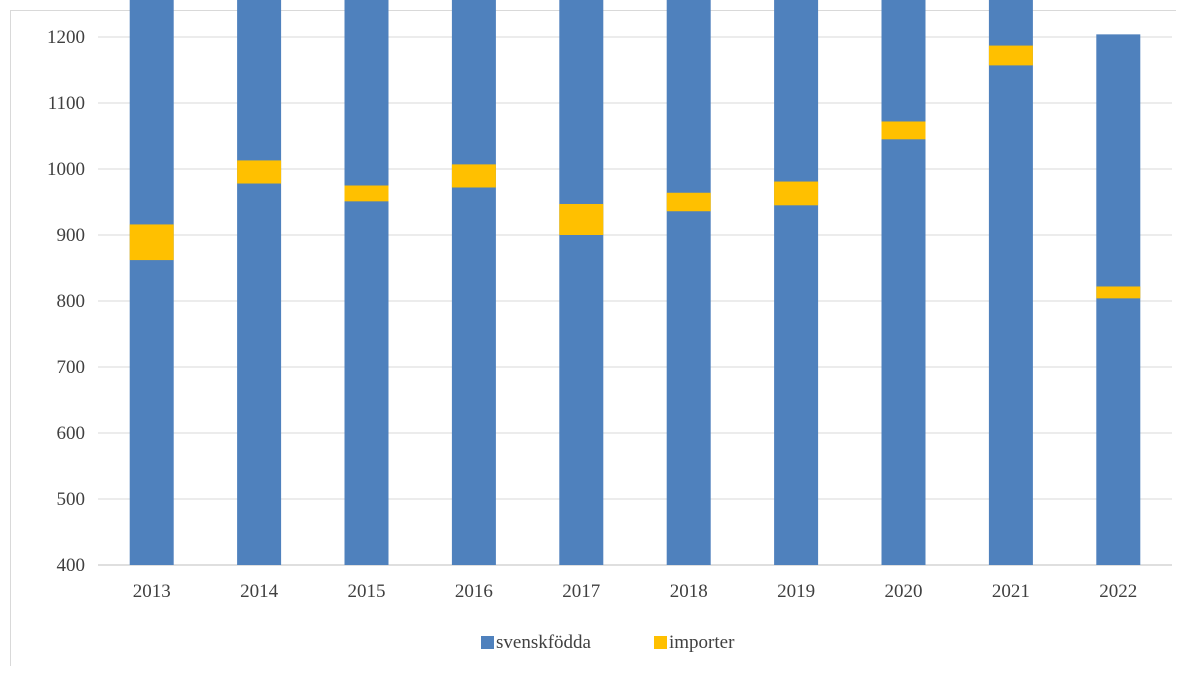 The width and height of the screenshot is (1186, 677). I want to click on y-tick-label: 1100, so click(66, 103).